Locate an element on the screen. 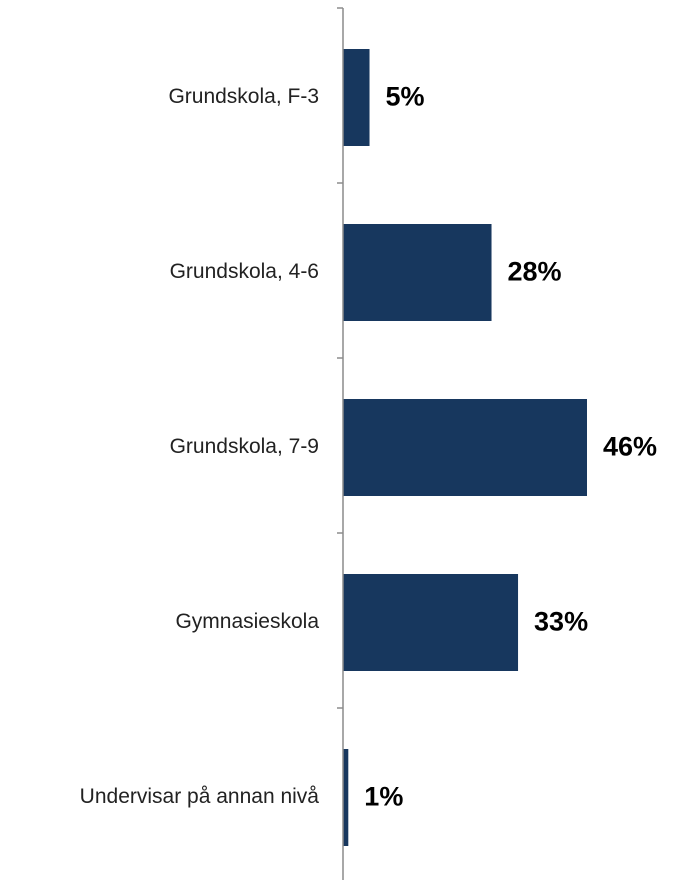  category-label: Gymnasieskola is located at coordinates (247, 621).